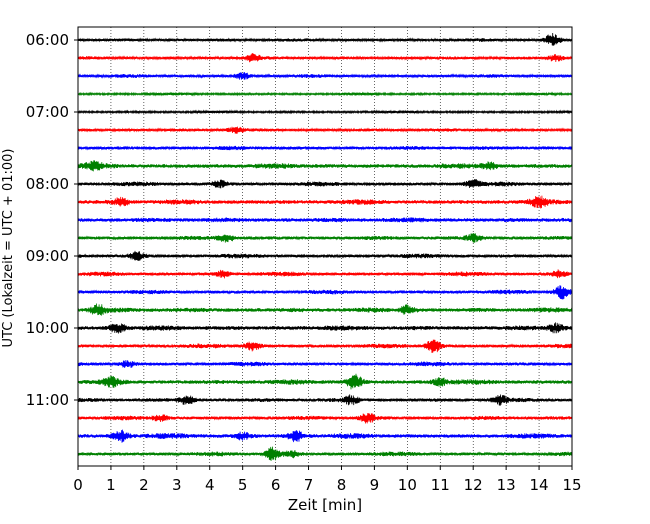 This screenshot has height=524, width=650. What do you see at coordinates (342, 485) in the screenshot?
I see `x-tick-label: 8` at bounding box center [342, 485].